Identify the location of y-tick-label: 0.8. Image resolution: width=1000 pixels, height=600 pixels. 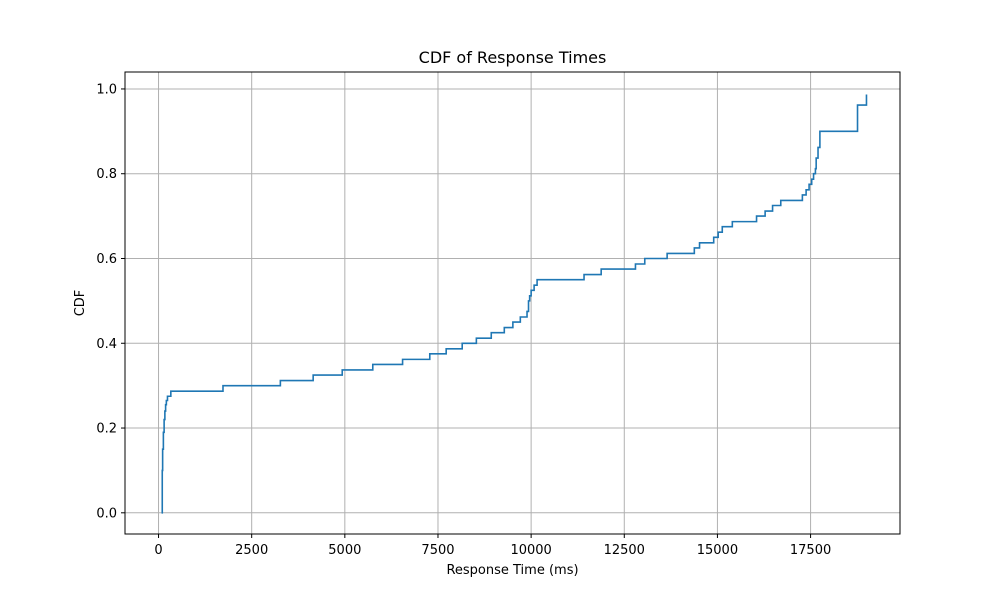
(106, 174).